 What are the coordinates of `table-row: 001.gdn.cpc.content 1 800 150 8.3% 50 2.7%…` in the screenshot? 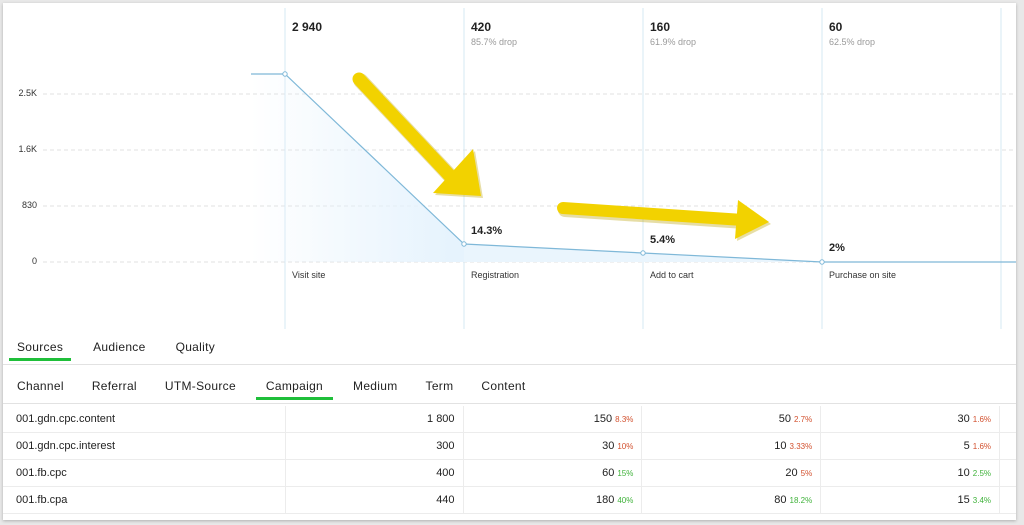 It's located at (509, 419).